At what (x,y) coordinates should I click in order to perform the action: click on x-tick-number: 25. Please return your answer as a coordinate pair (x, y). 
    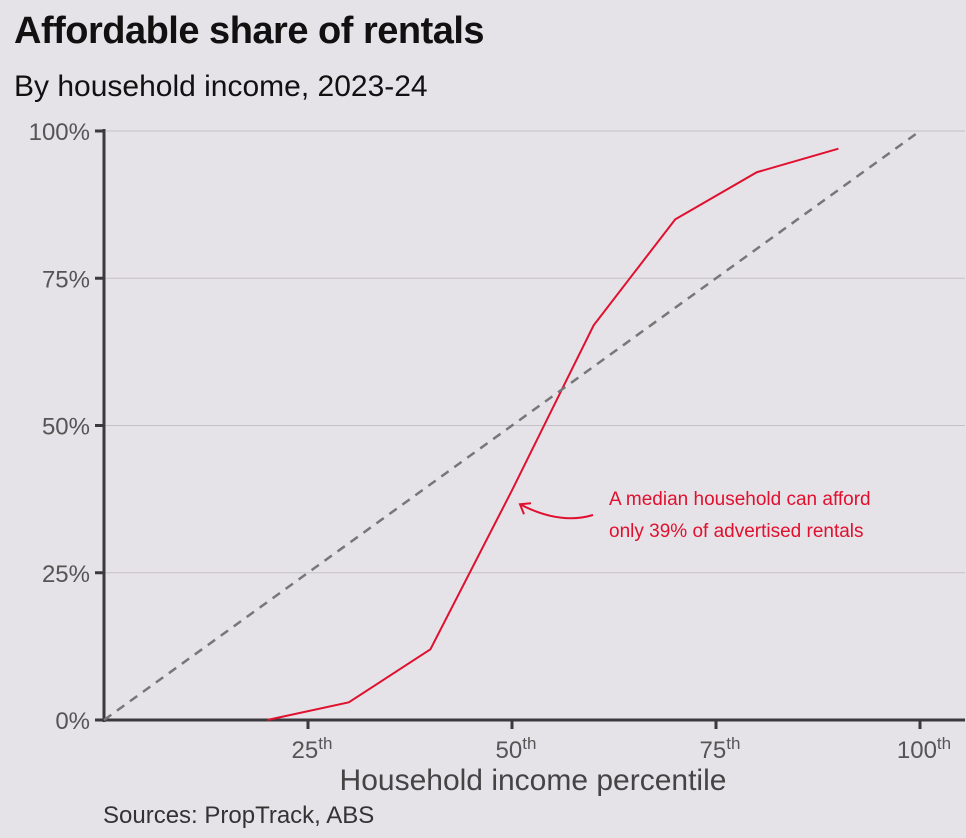
    Looking at the image, I should click on (305, 750).